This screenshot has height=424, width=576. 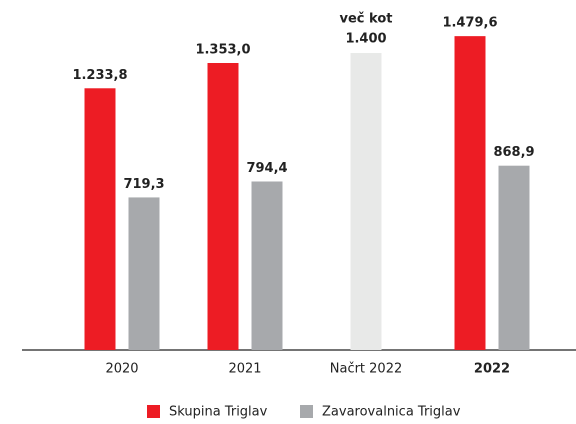 What do you see at coordinates (121, 369) in the screenshot?
I see `x-tick-label: 2020` at bounding box center [121, 369].